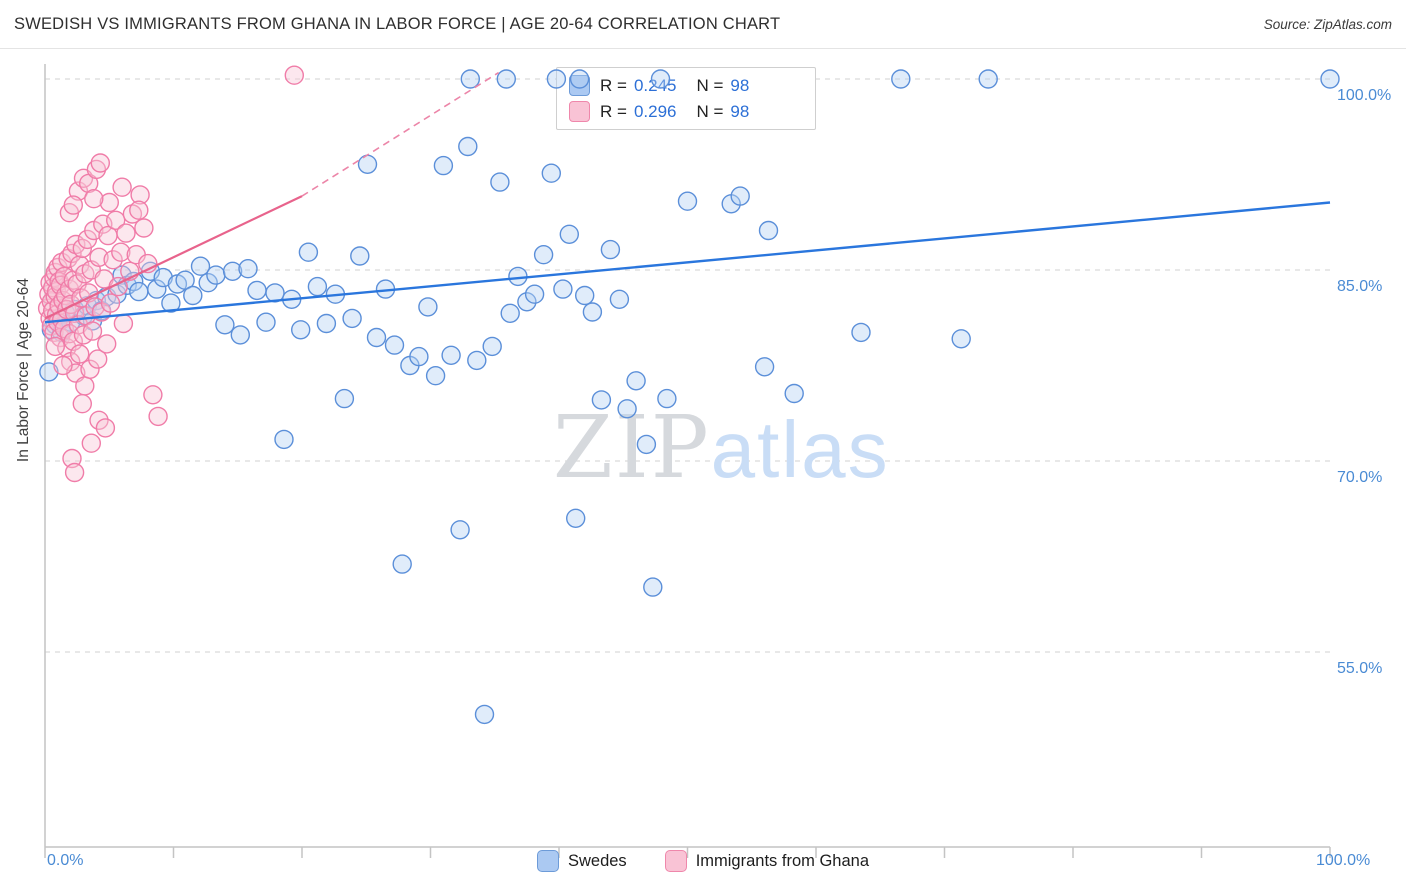 The height and width of the screenshot is (892, 1406). I want to click on ghana-r-value: 0.296, so click(655, 111).